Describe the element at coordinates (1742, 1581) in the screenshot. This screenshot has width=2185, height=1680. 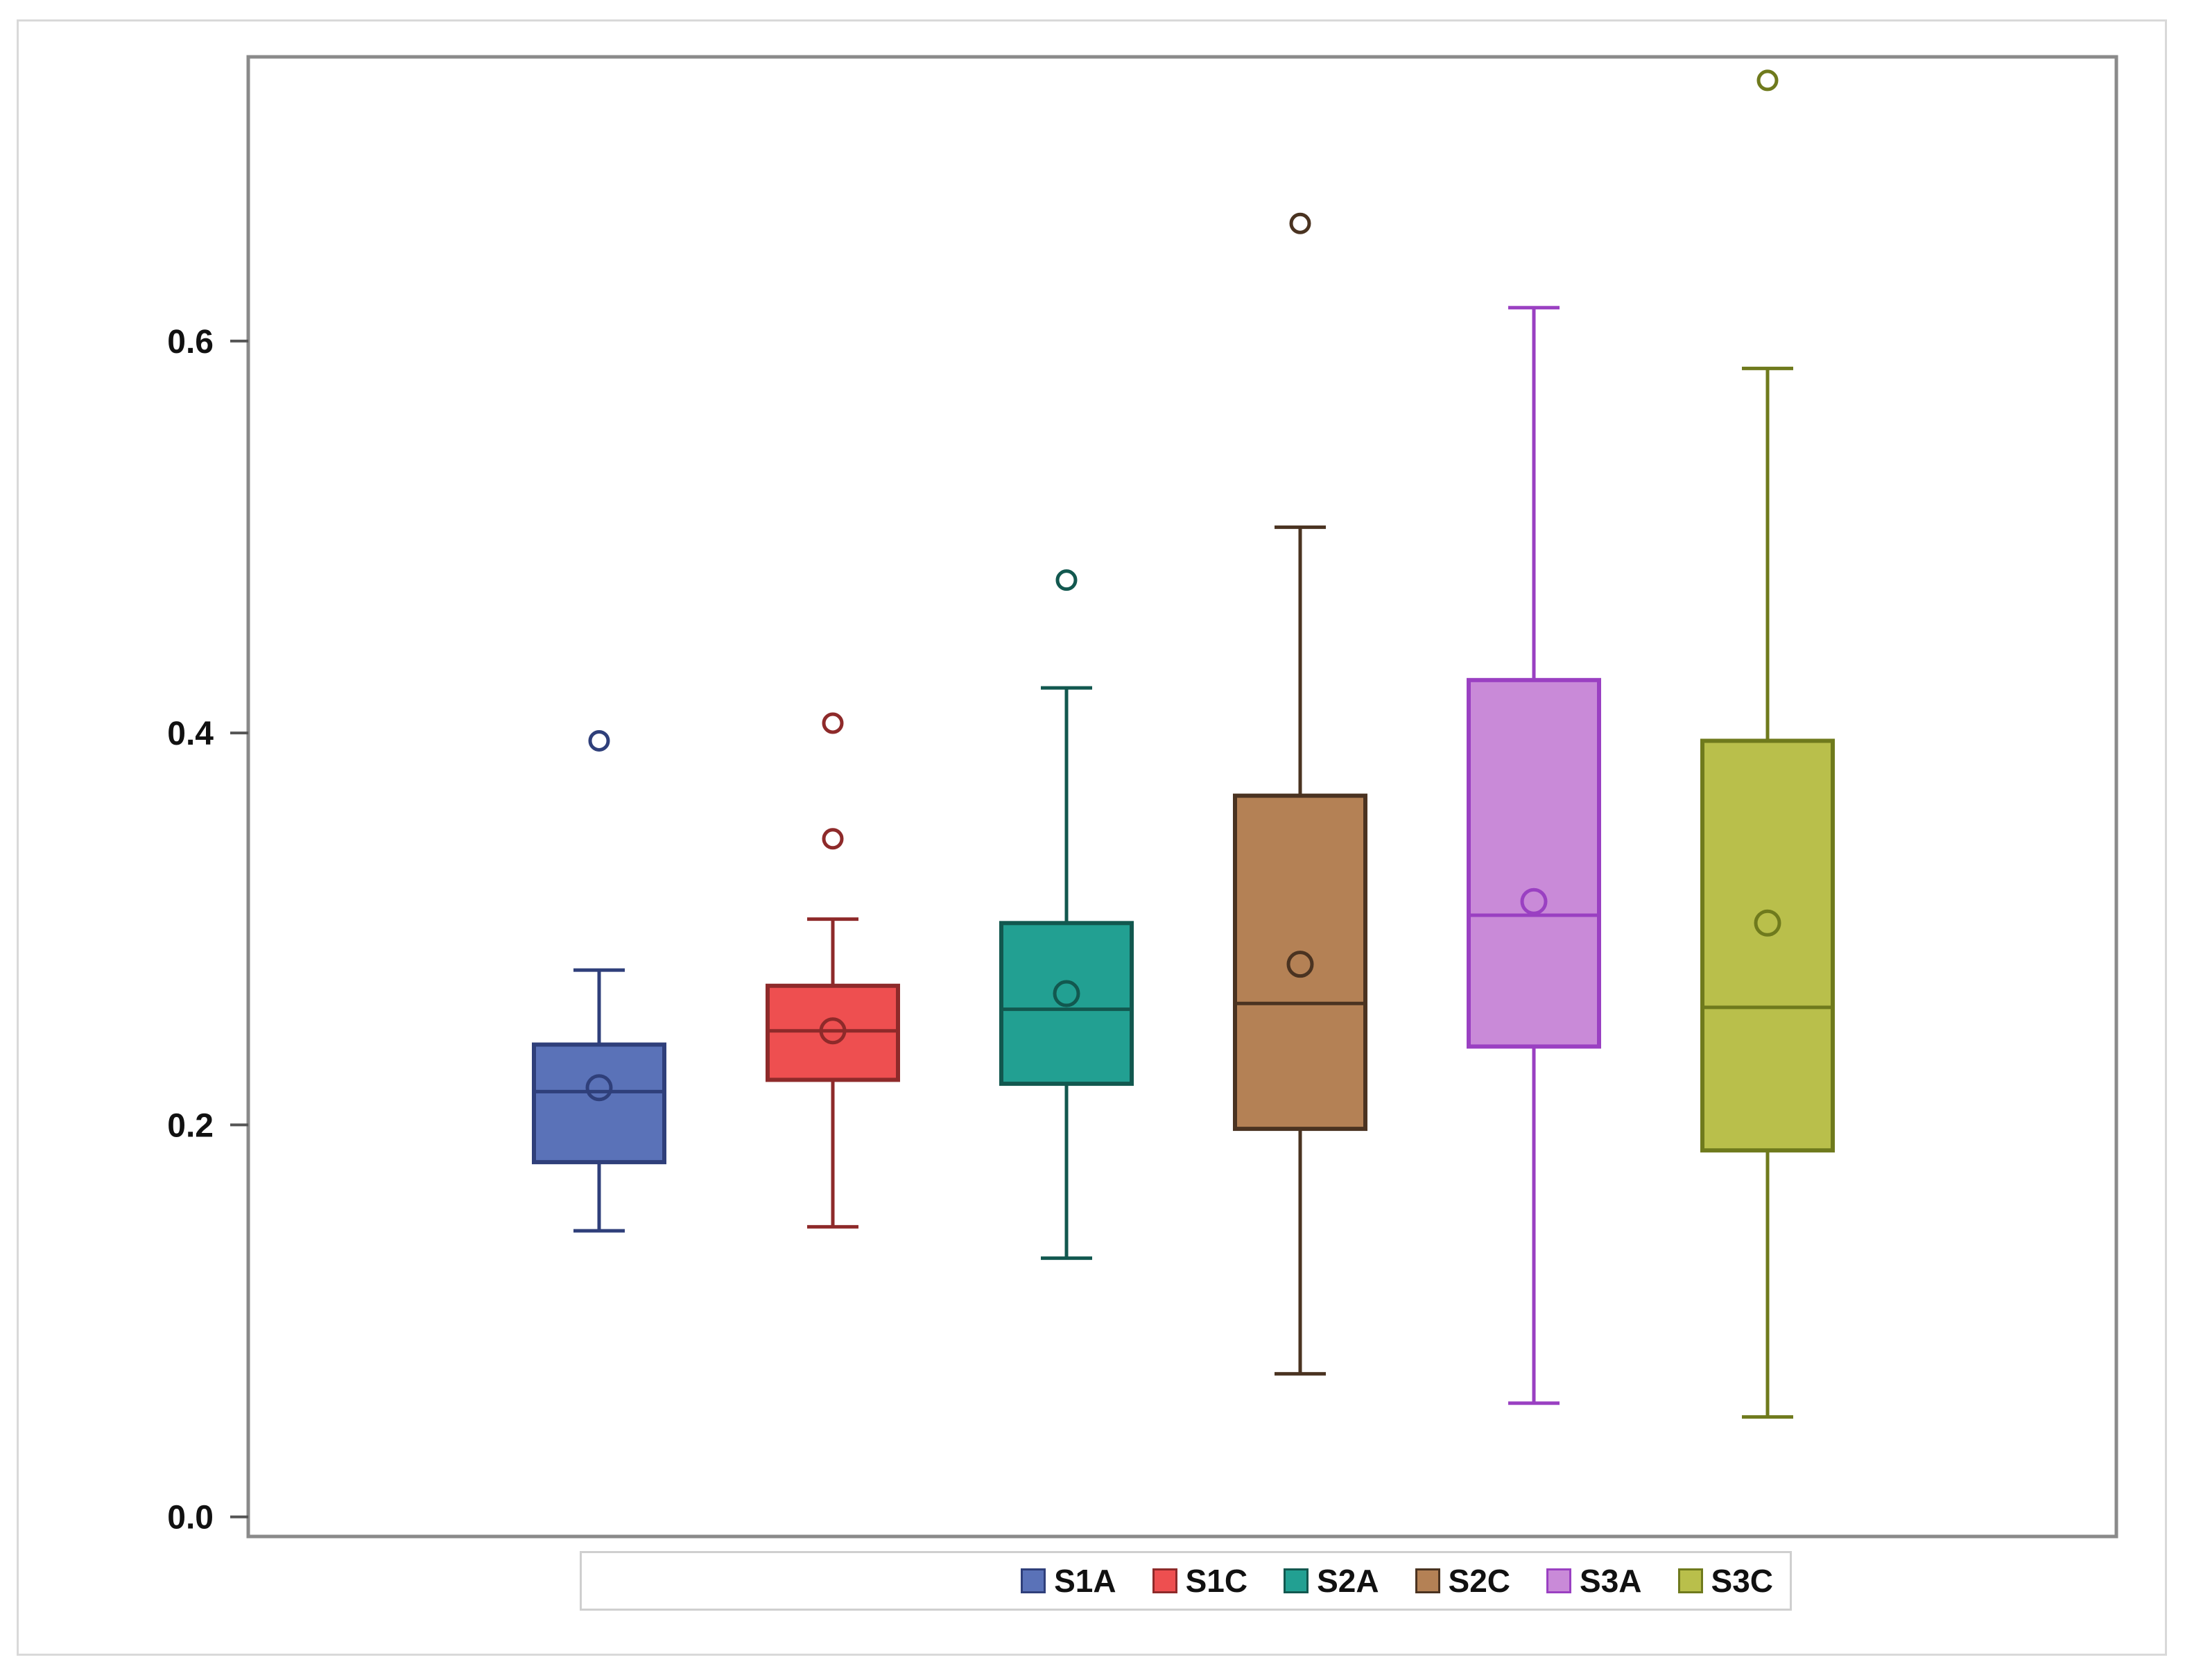
I see `legend-label: S3C` at that location.